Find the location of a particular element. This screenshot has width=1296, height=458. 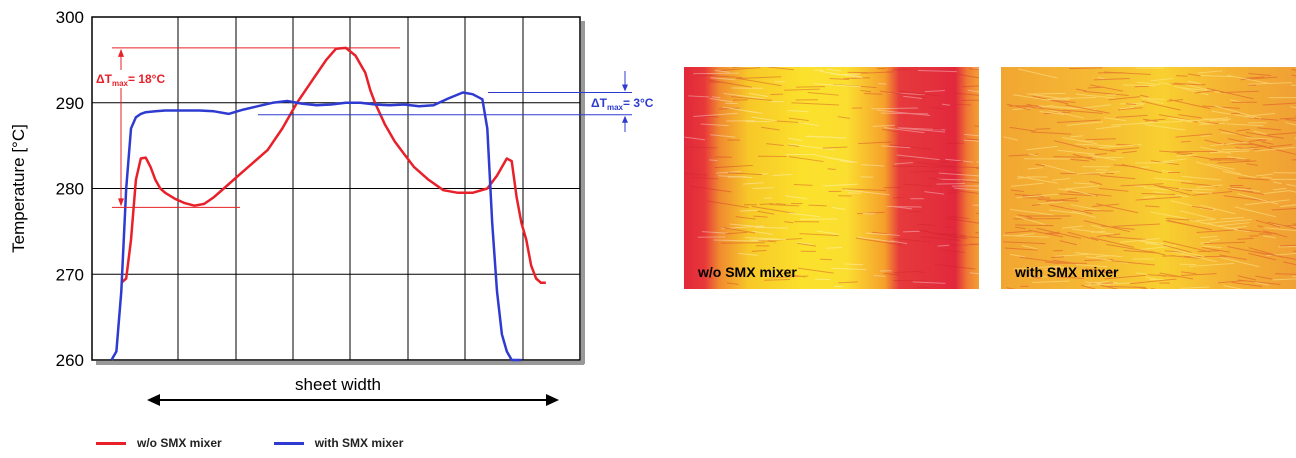

chart-legend: w/o SMX mixer with SMX mixer is located at coordinates (275, 443).